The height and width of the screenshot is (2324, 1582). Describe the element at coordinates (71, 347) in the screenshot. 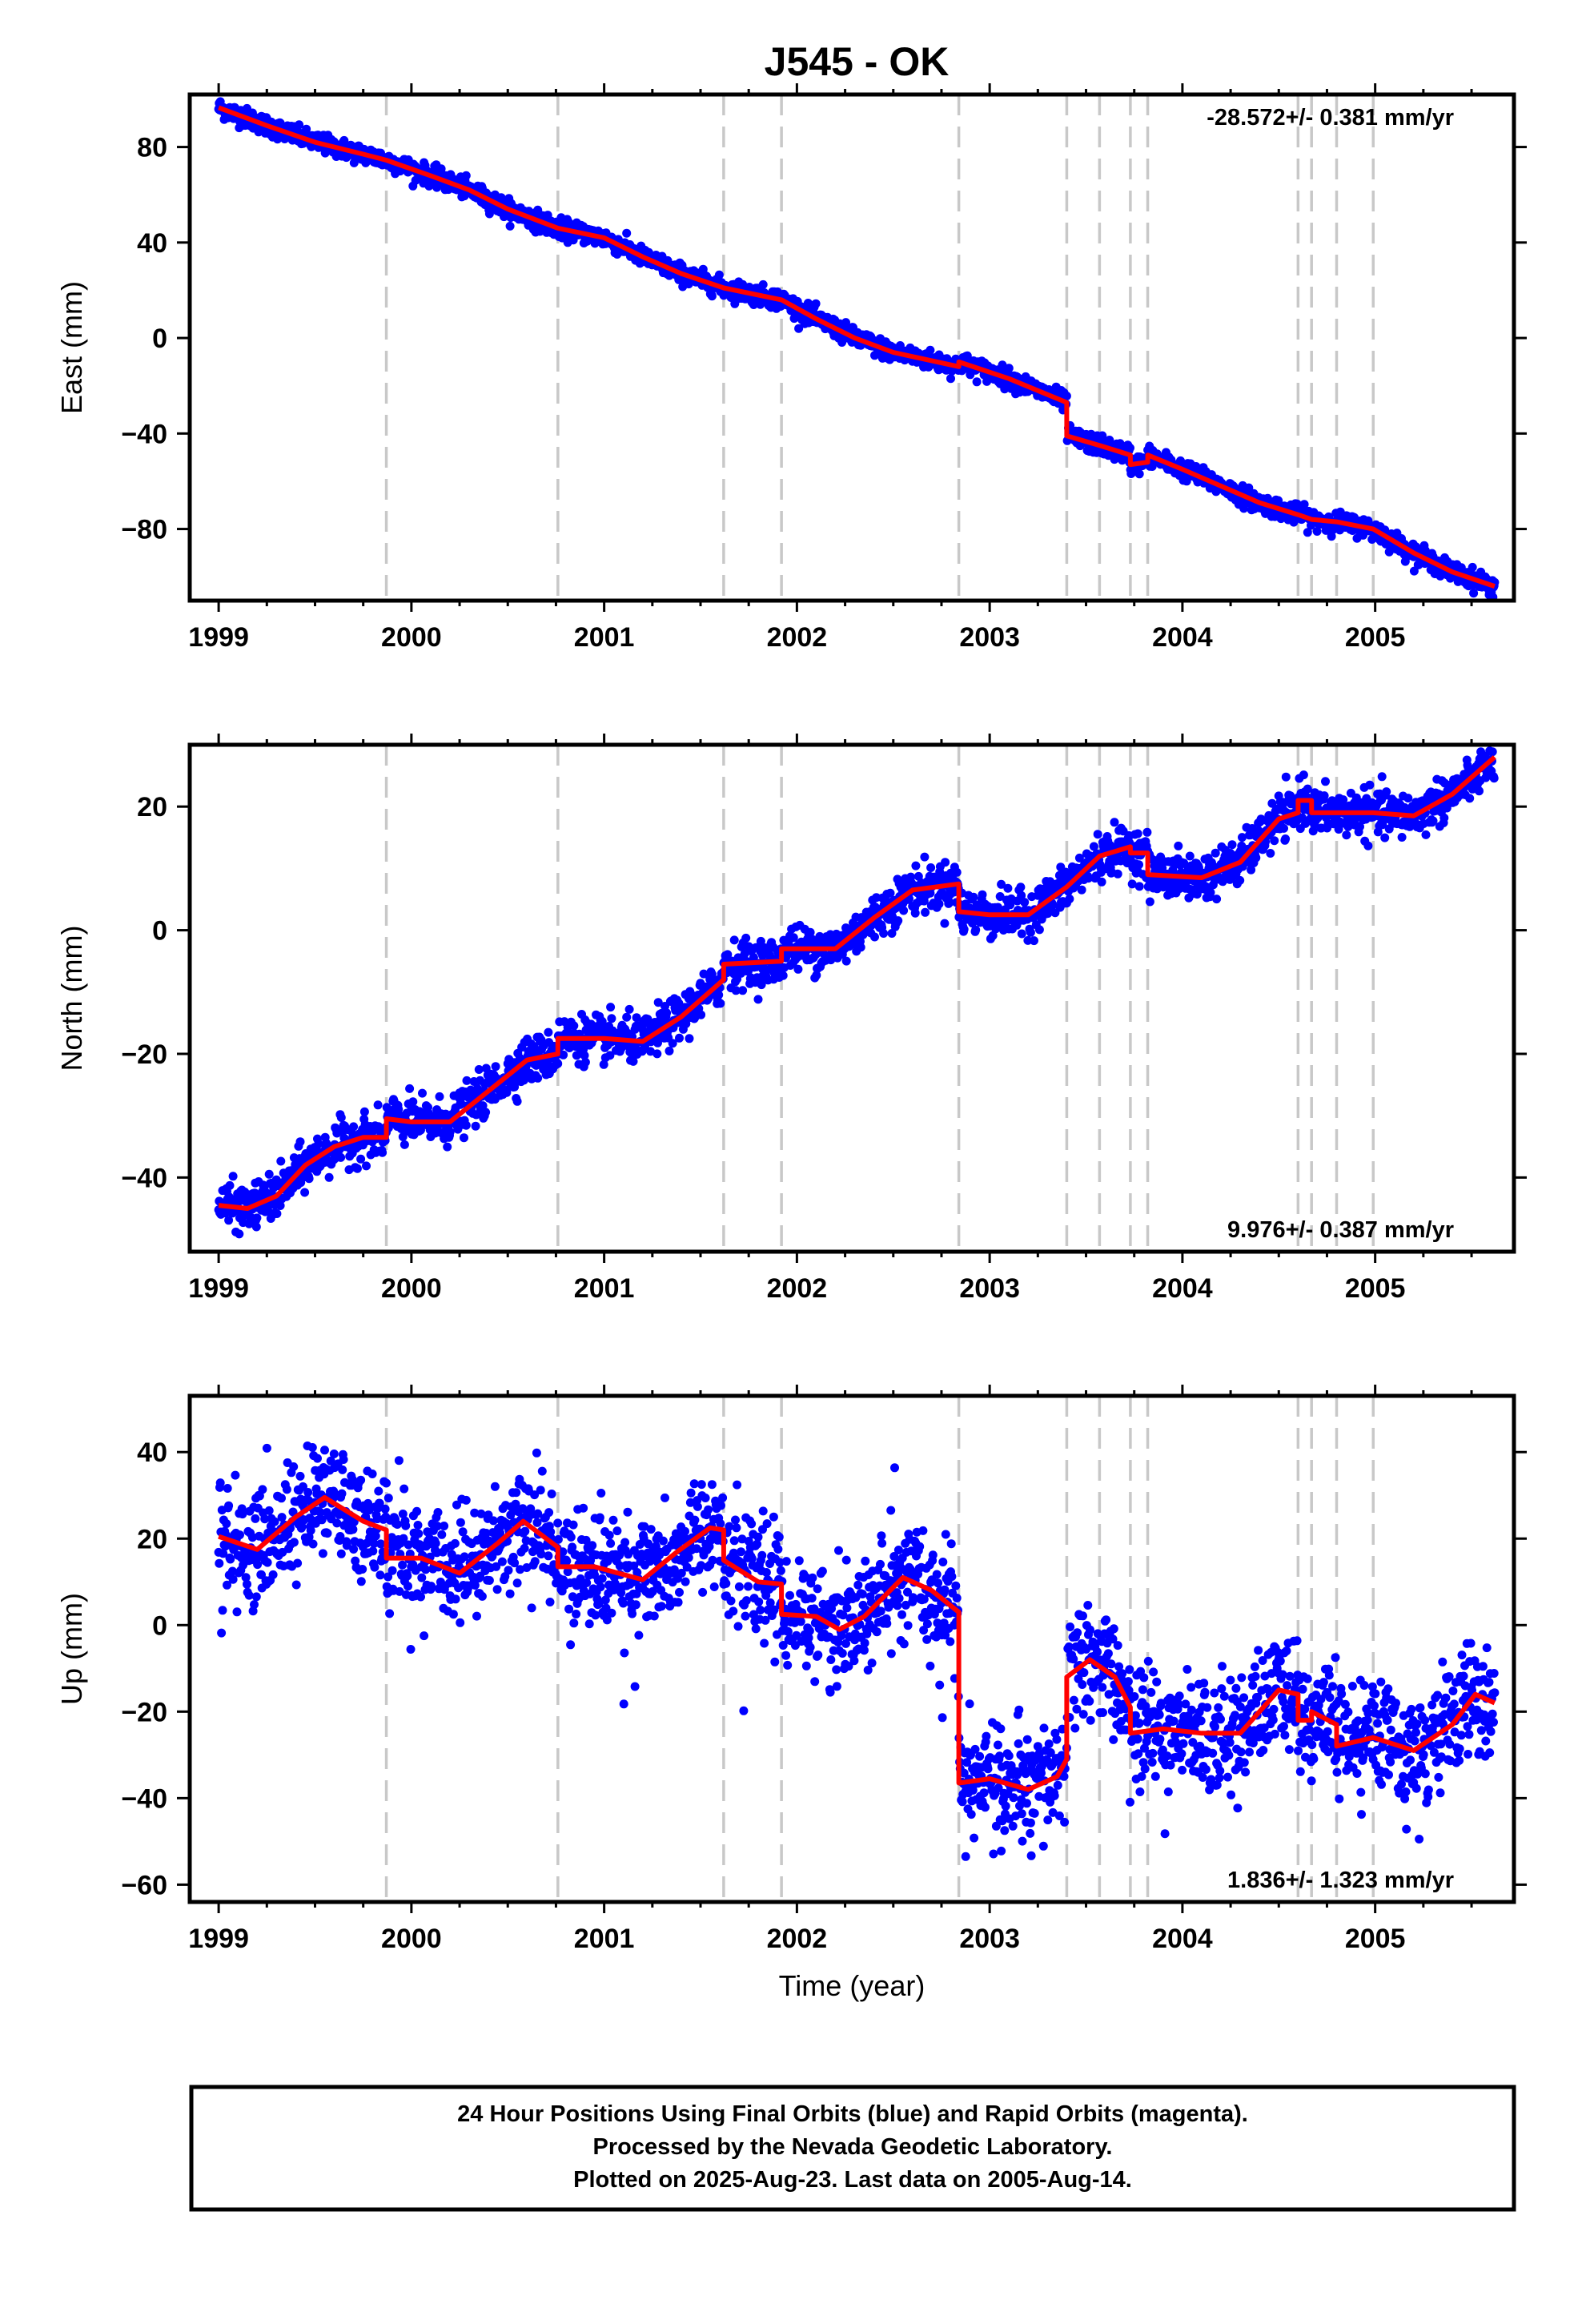

I see `y-axis-label: East (mm)` at that location.